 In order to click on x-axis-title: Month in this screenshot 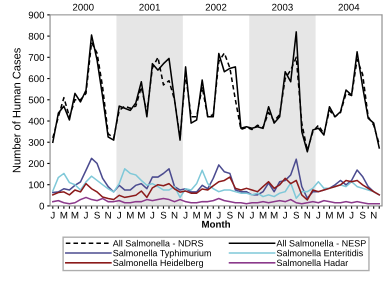, I will do `click(216, 224)`.